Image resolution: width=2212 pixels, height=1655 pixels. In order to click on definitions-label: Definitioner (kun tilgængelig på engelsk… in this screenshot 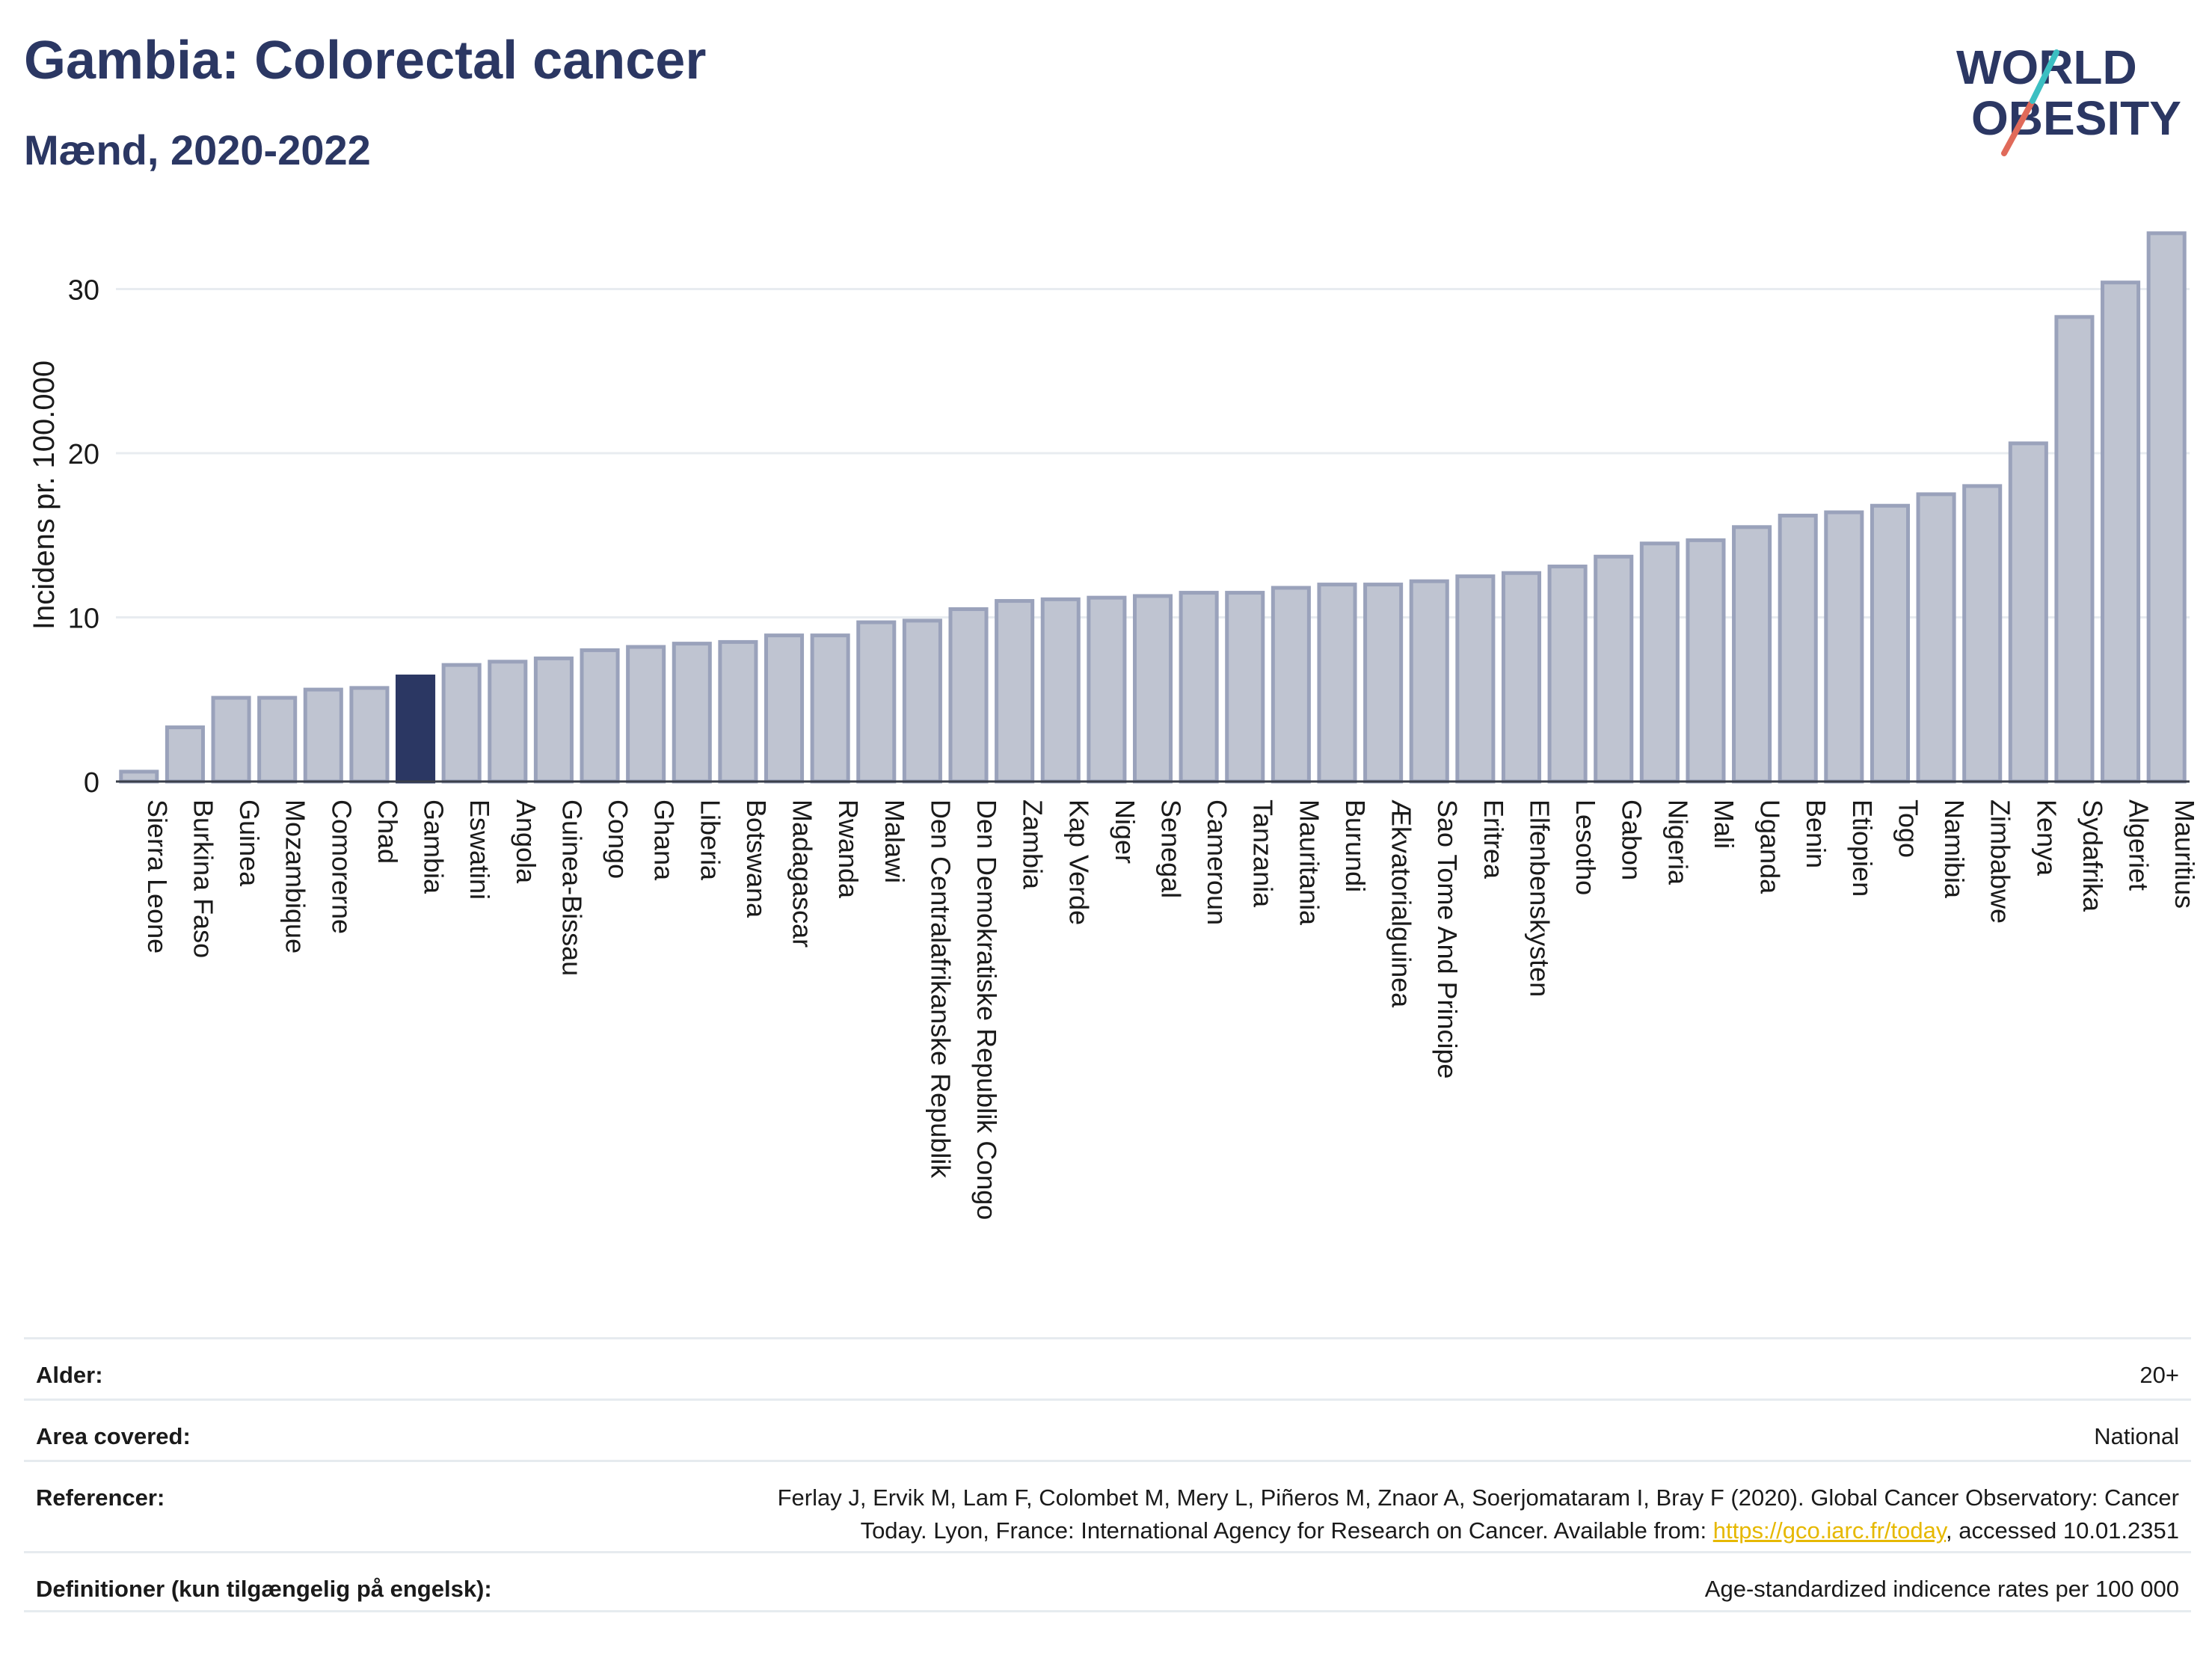, I will do `click(264, 1589)`.